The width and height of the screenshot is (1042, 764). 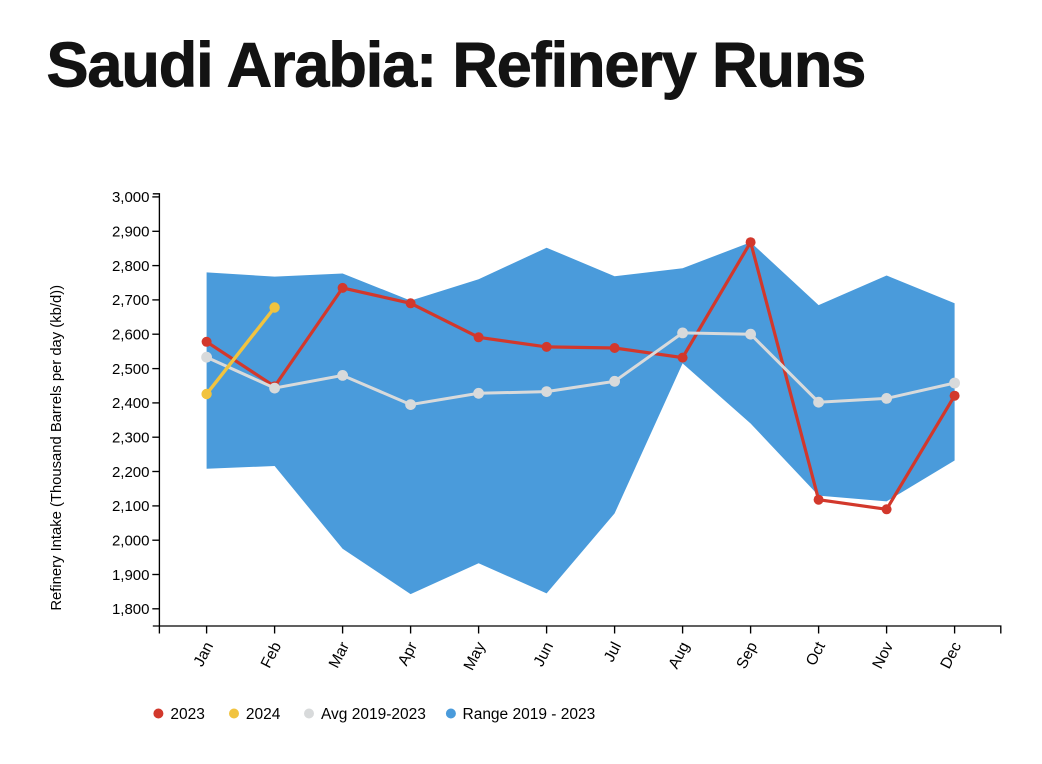 I want to click on svg-text: 2023, so click(x=187, y=714).